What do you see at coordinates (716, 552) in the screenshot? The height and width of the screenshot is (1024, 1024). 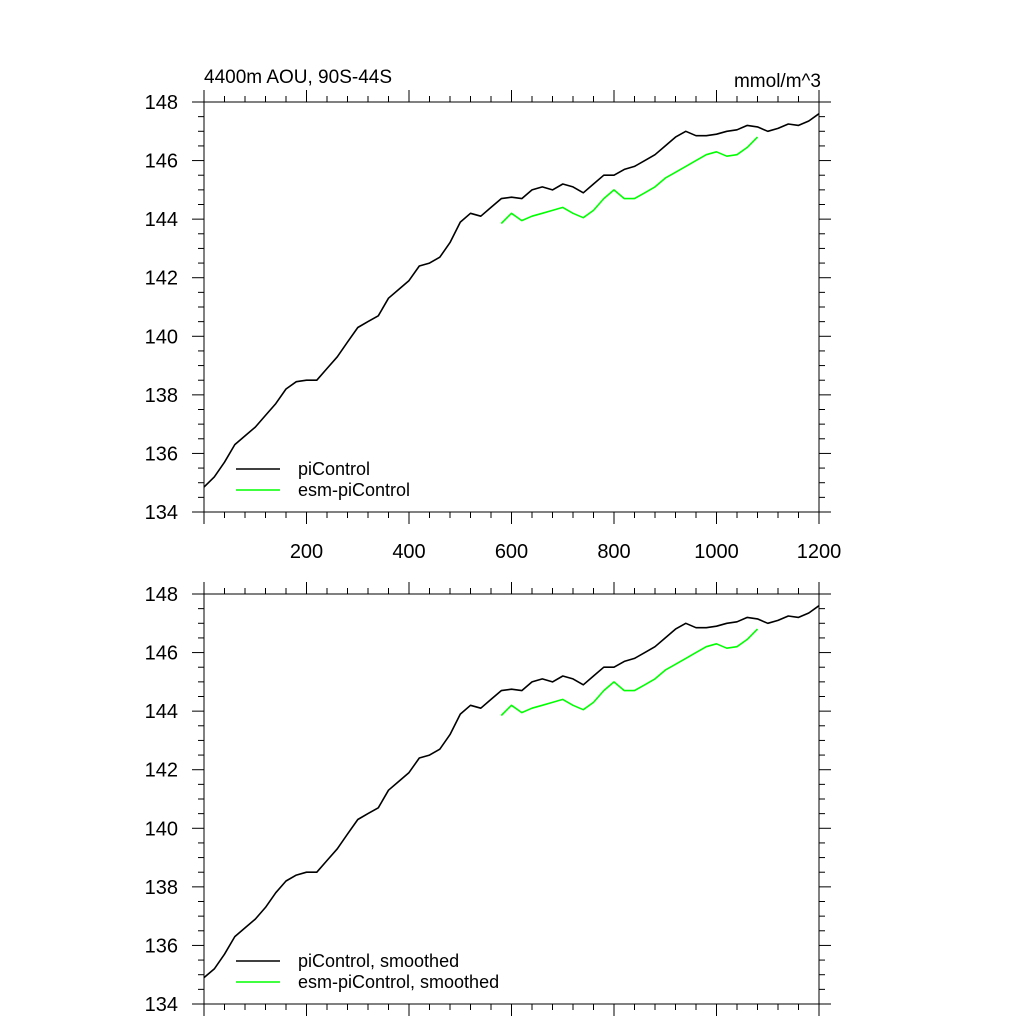 I see `x-tick-label: 1000` at bounding box center [716, 552].